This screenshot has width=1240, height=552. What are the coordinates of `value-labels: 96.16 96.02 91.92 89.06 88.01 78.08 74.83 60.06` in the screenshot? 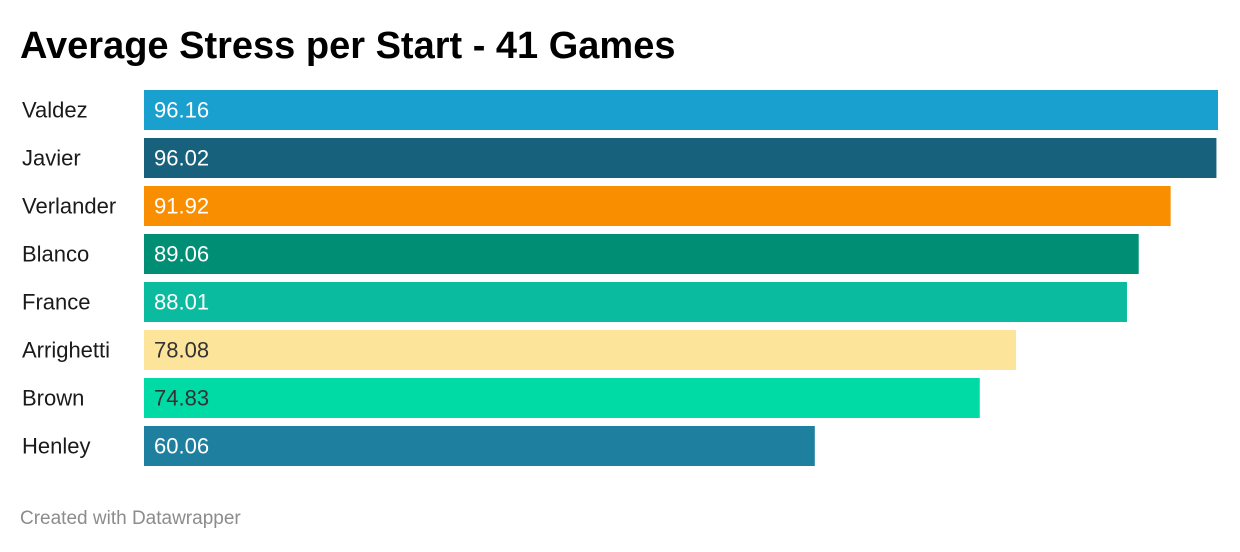 It's located at (181, 278).